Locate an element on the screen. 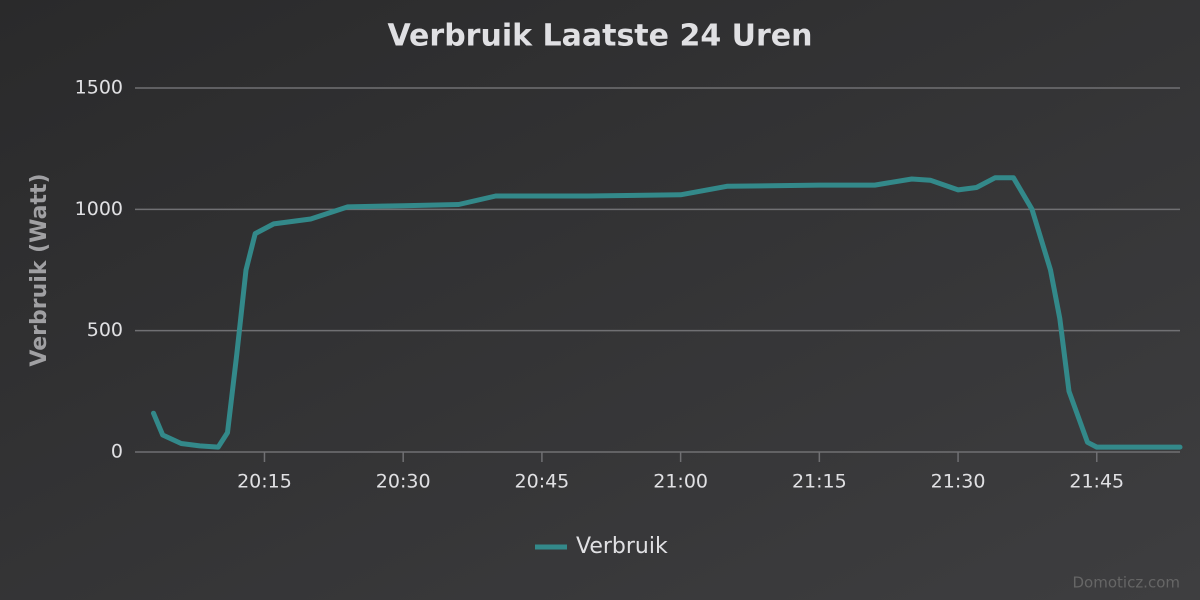  x-tick-label: 20:45 is located at coordinates (542, 482).